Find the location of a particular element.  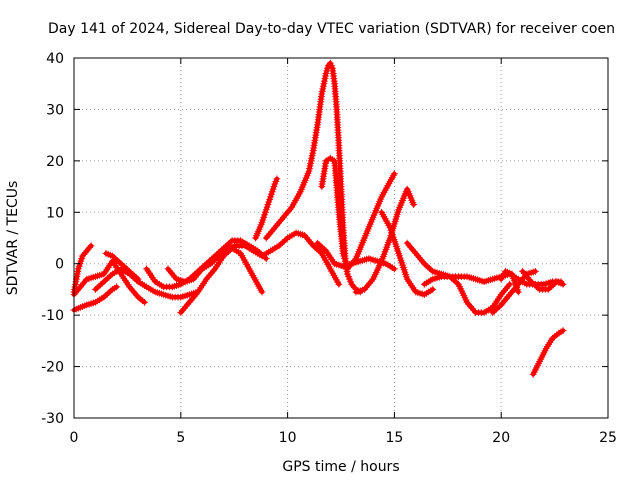

x-tick-label: 10 is located at coordinates (288, 438).